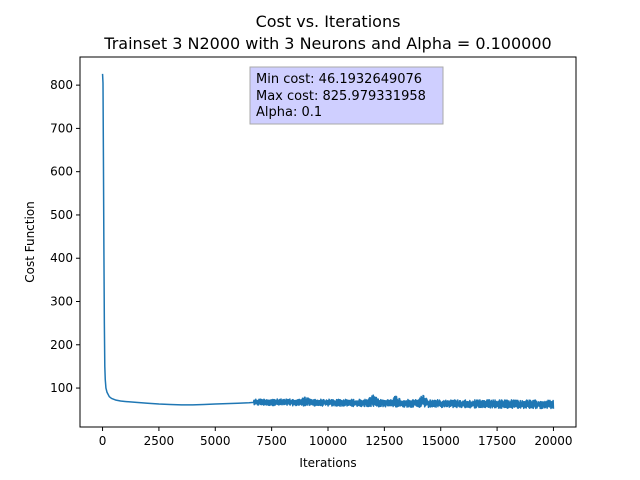  I want to click on stats-annotation-box, so click(346, 95).